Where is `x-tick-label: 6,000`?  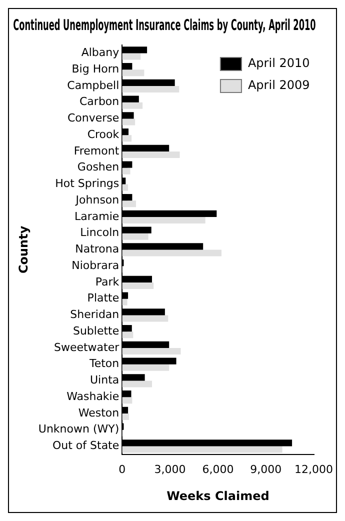 x-tick-label: 6,000 is located at coordinates (218, 469).